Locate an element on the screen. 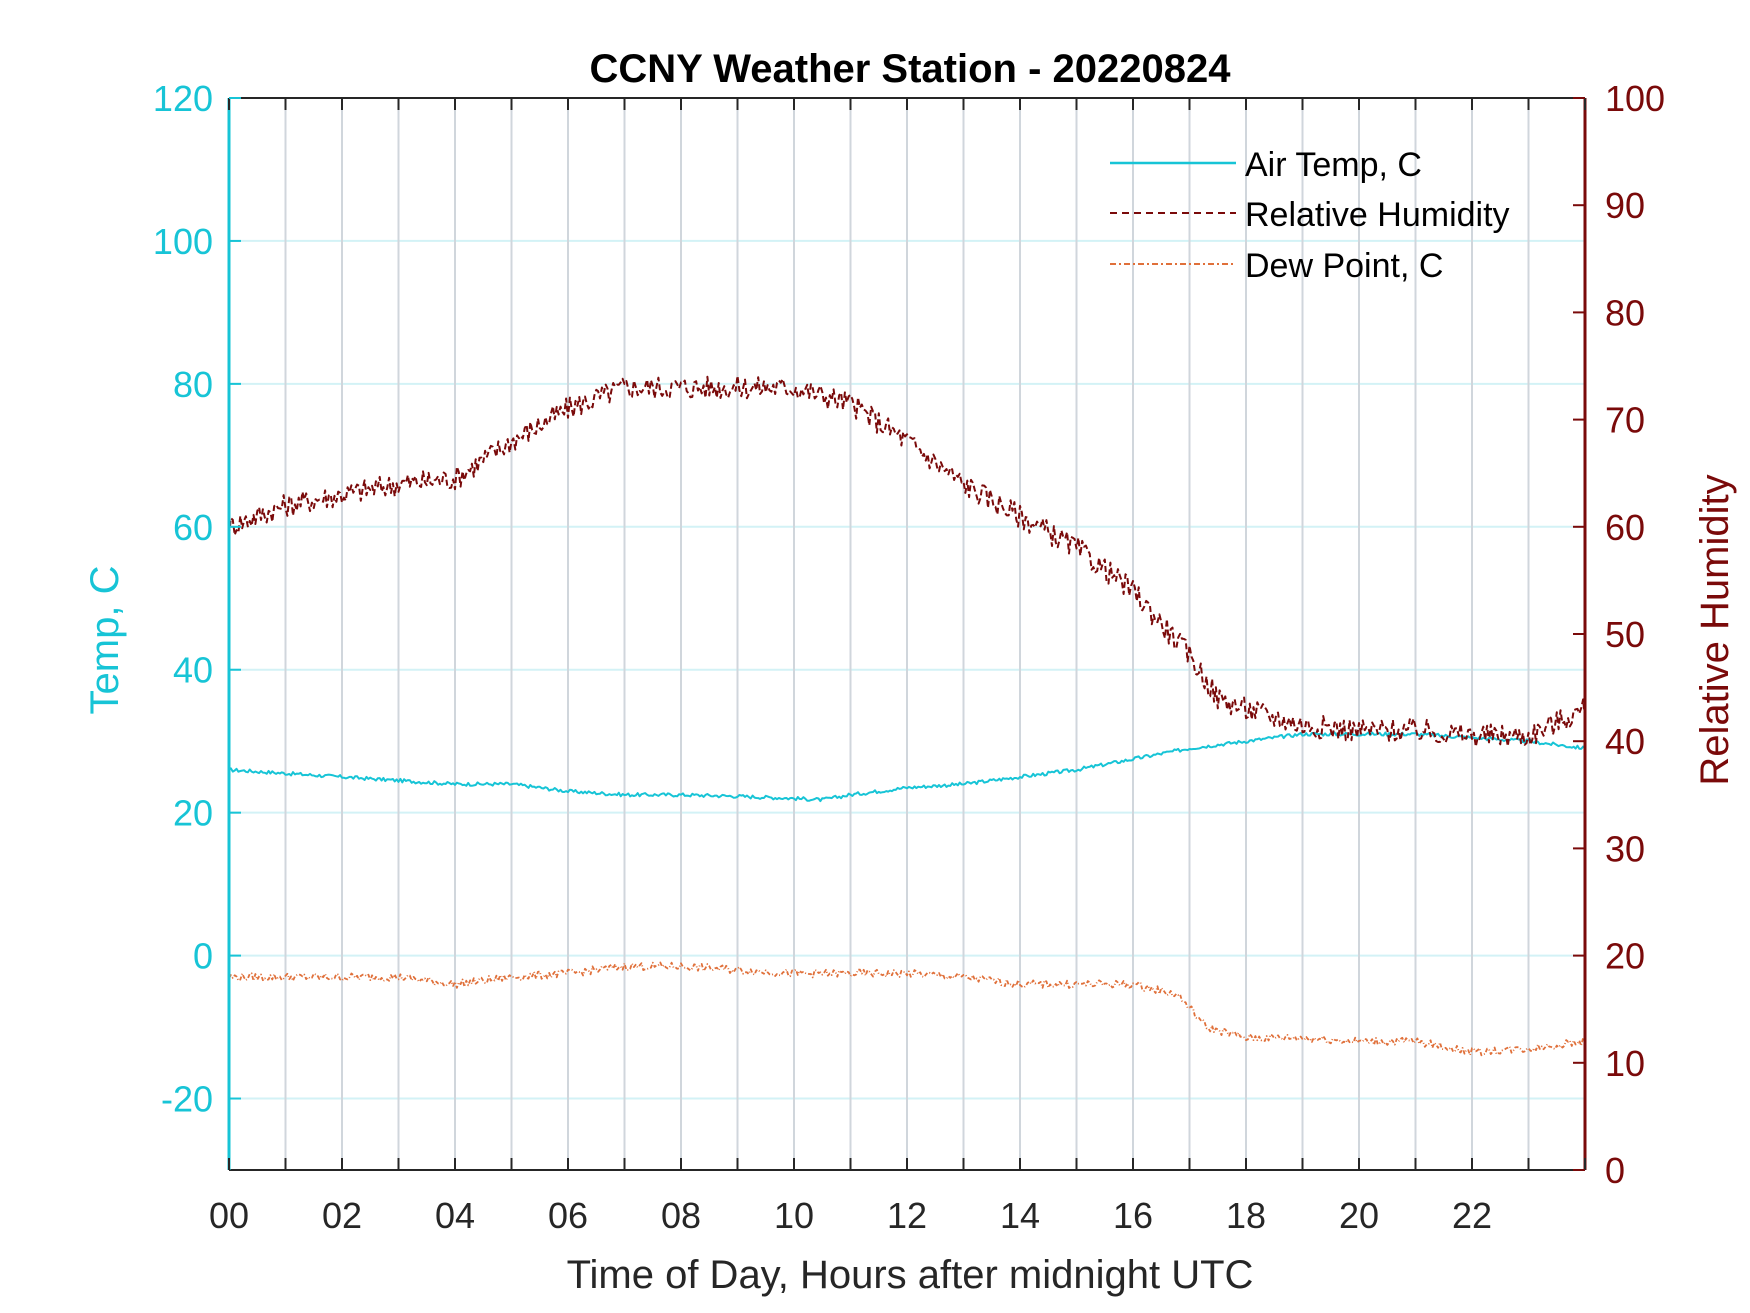  x-tick-label: 12 is located at coordinates (907, 1215).